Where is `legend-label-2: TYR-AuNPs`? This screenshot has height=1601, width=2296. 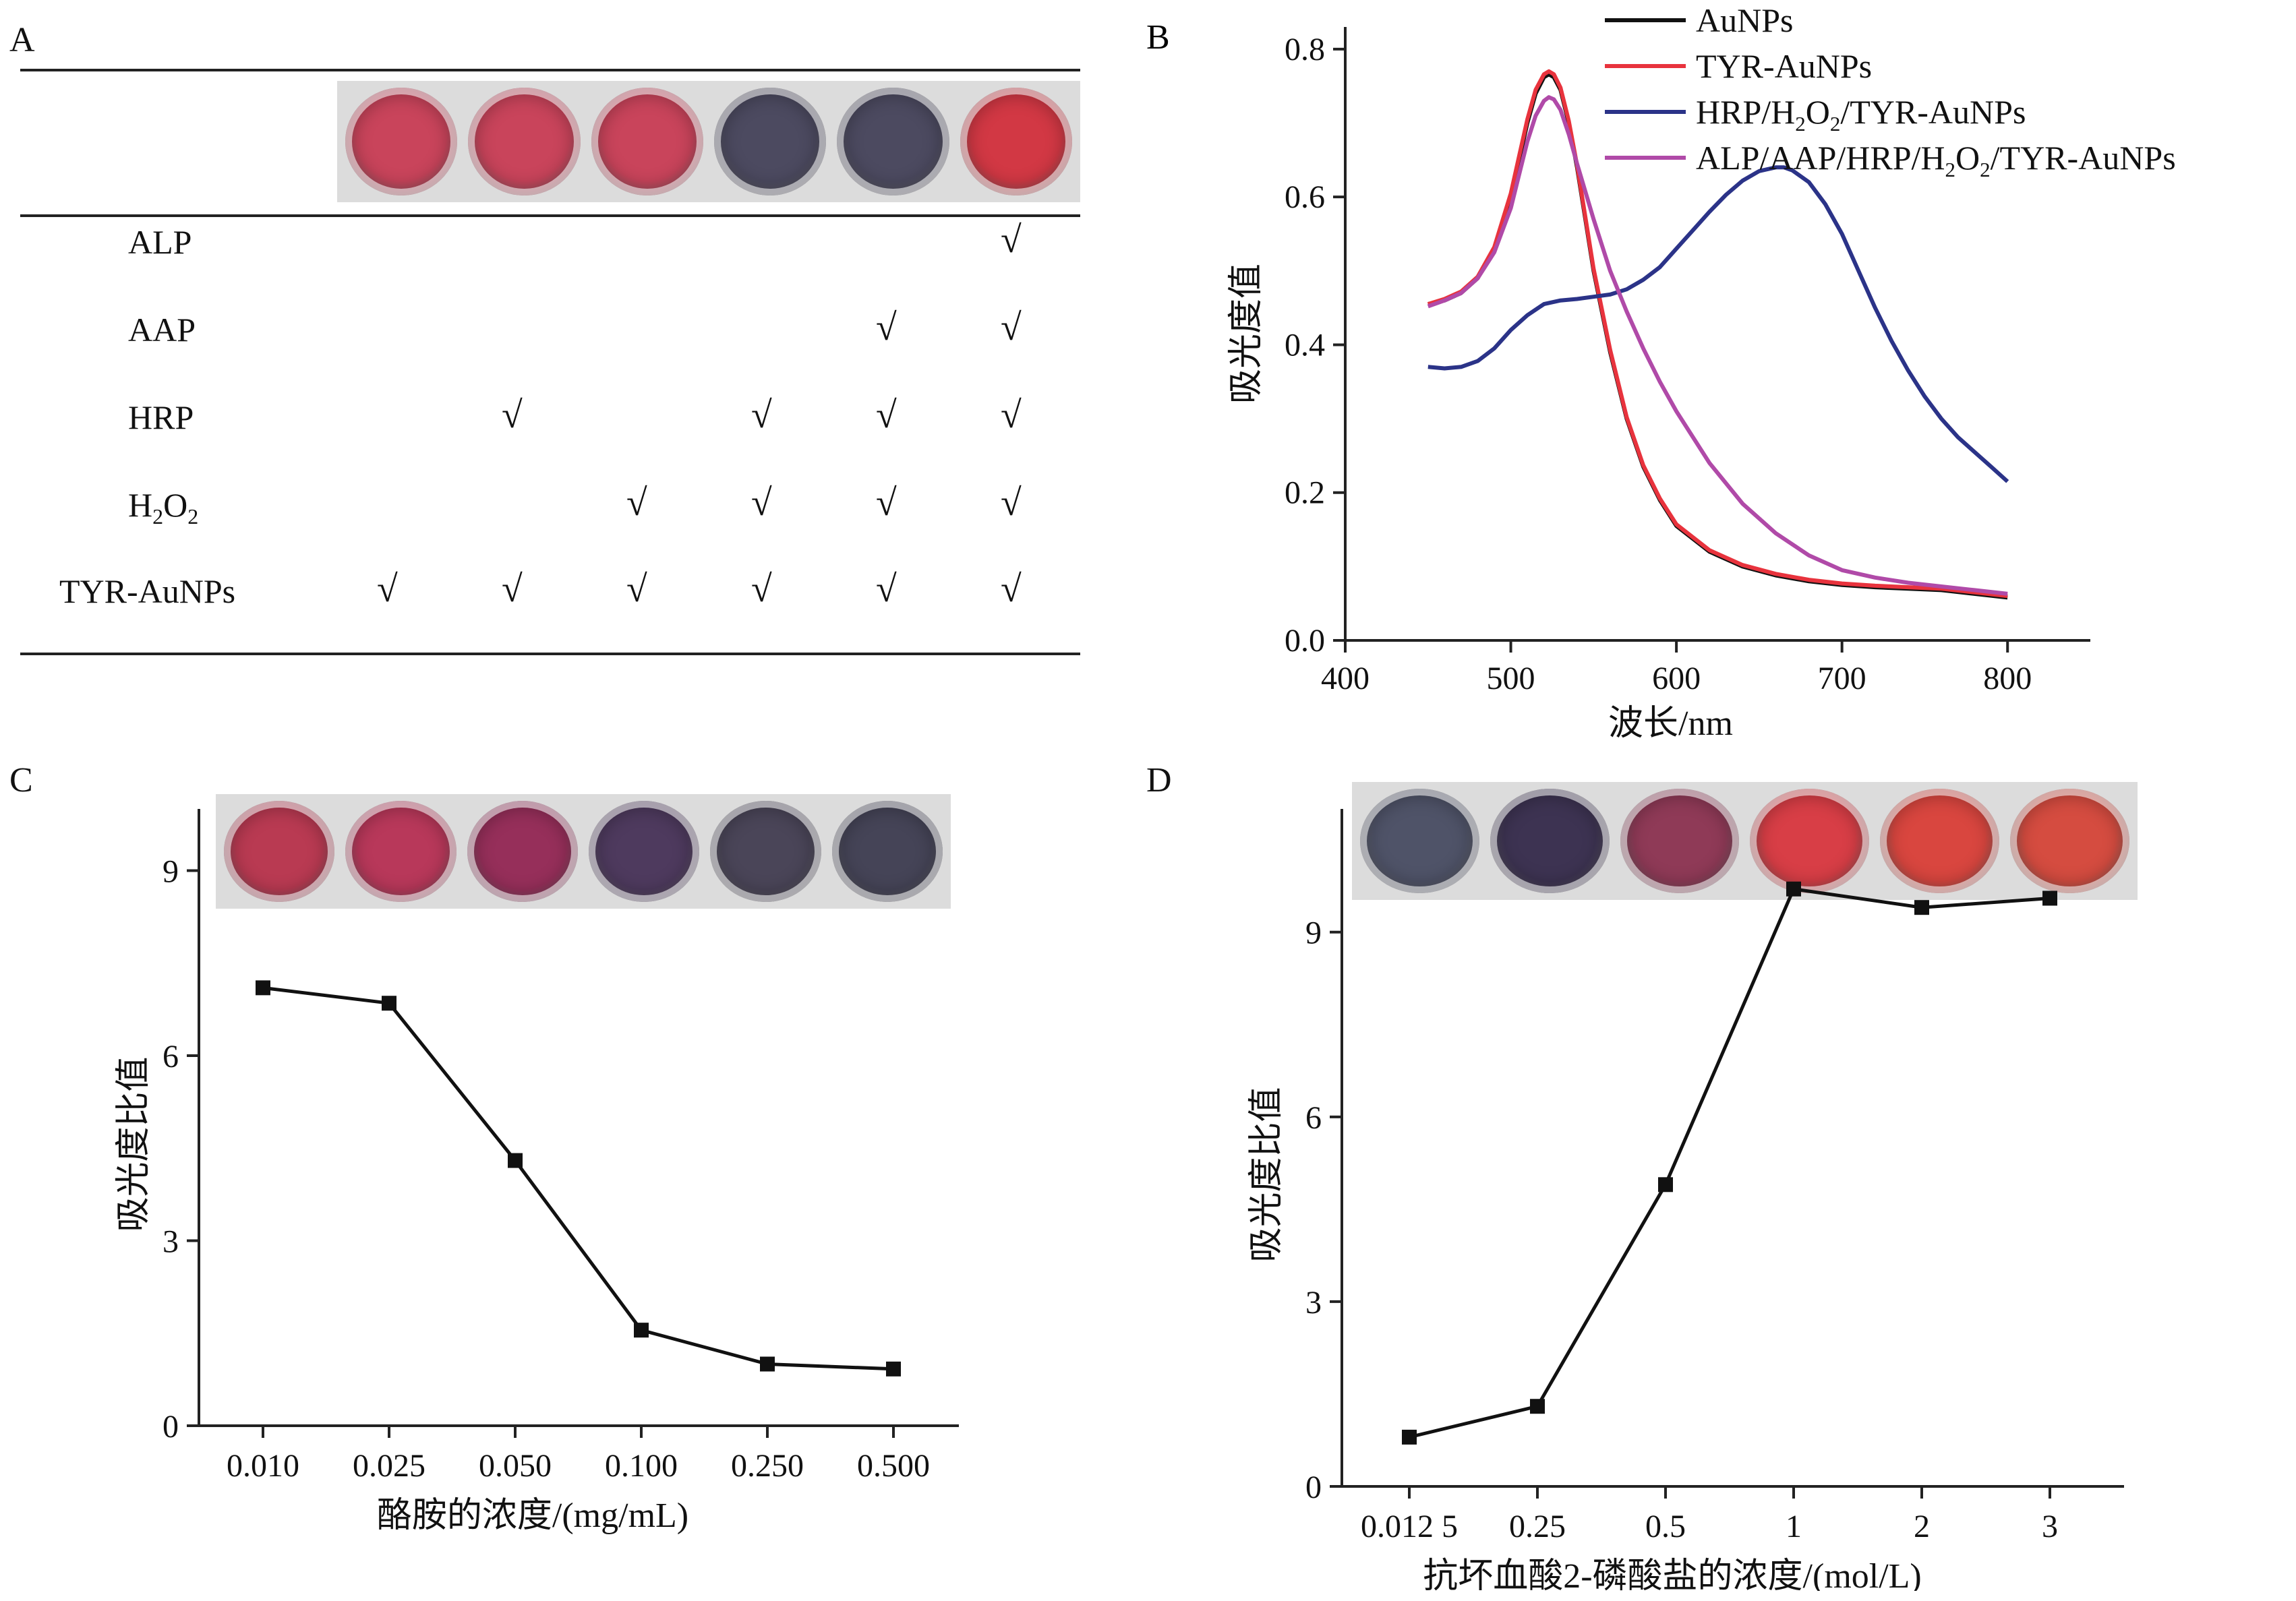
legend-label-2: TYR-AuNPs is located at coordinates (1784, 66).